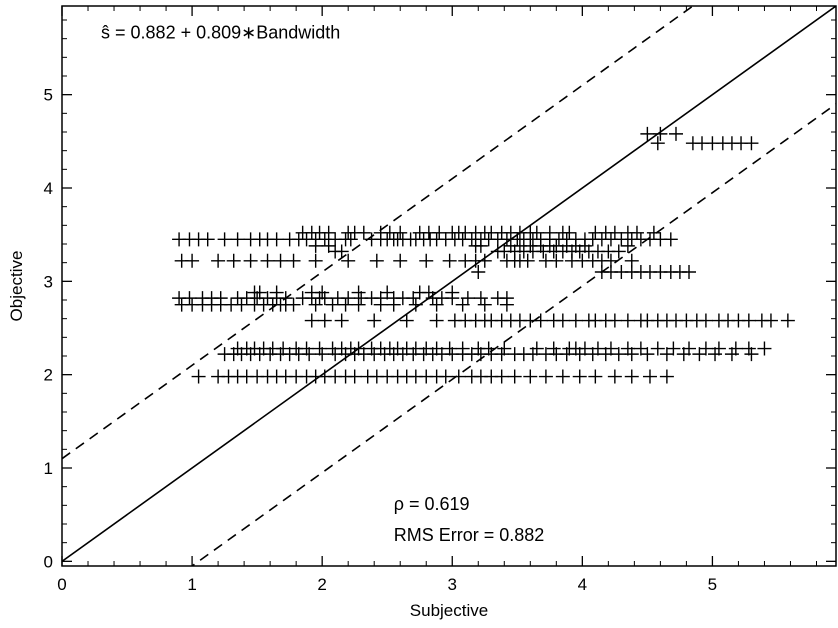 The image size is (838, 628). What do you see at coordinates (582, 584) in the screenshot?
I see `x-tick-label: 4` at bounding box center [582, 584].